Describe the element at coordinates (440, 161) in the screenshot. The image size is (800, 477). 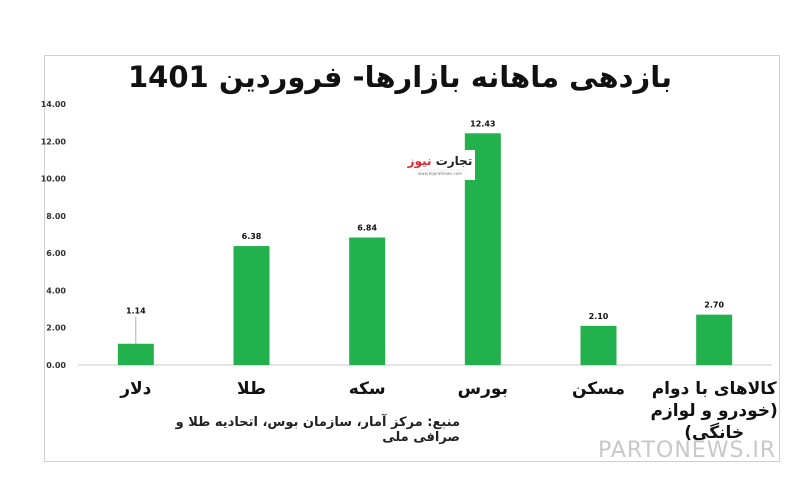
I see `svg-text: تجارت نیوز` at that location.